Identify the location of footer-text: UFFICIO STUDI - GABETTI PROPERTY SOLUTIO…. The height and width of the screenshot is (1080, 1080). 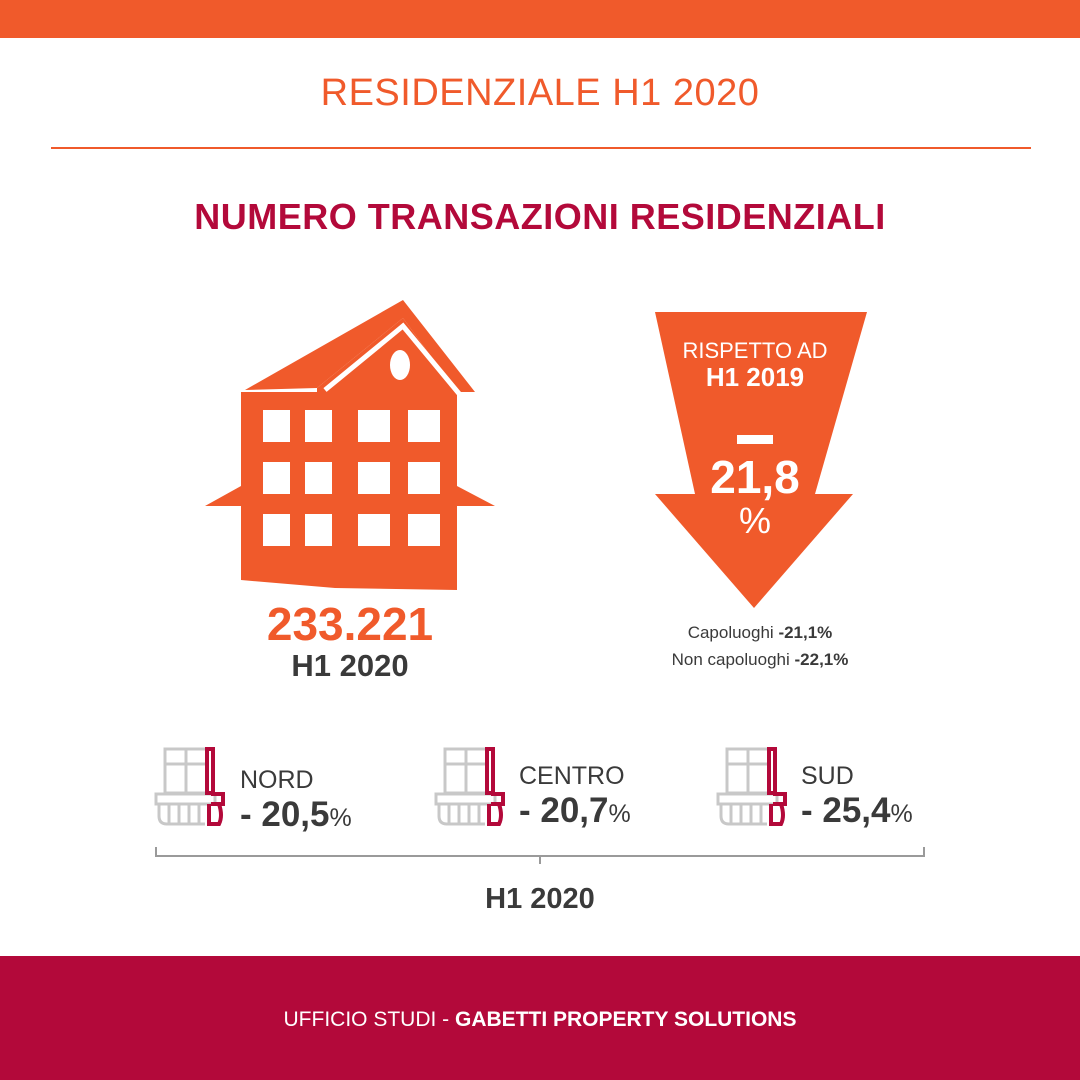
(540, 1019).